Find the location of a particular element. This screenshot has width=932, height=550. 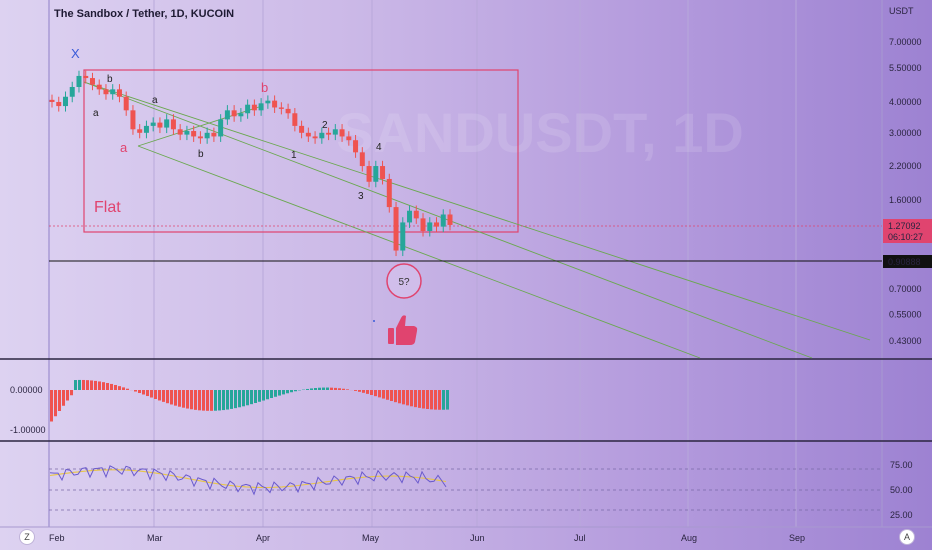

time-tick-label: Sep is located at coordinates (797, 538).